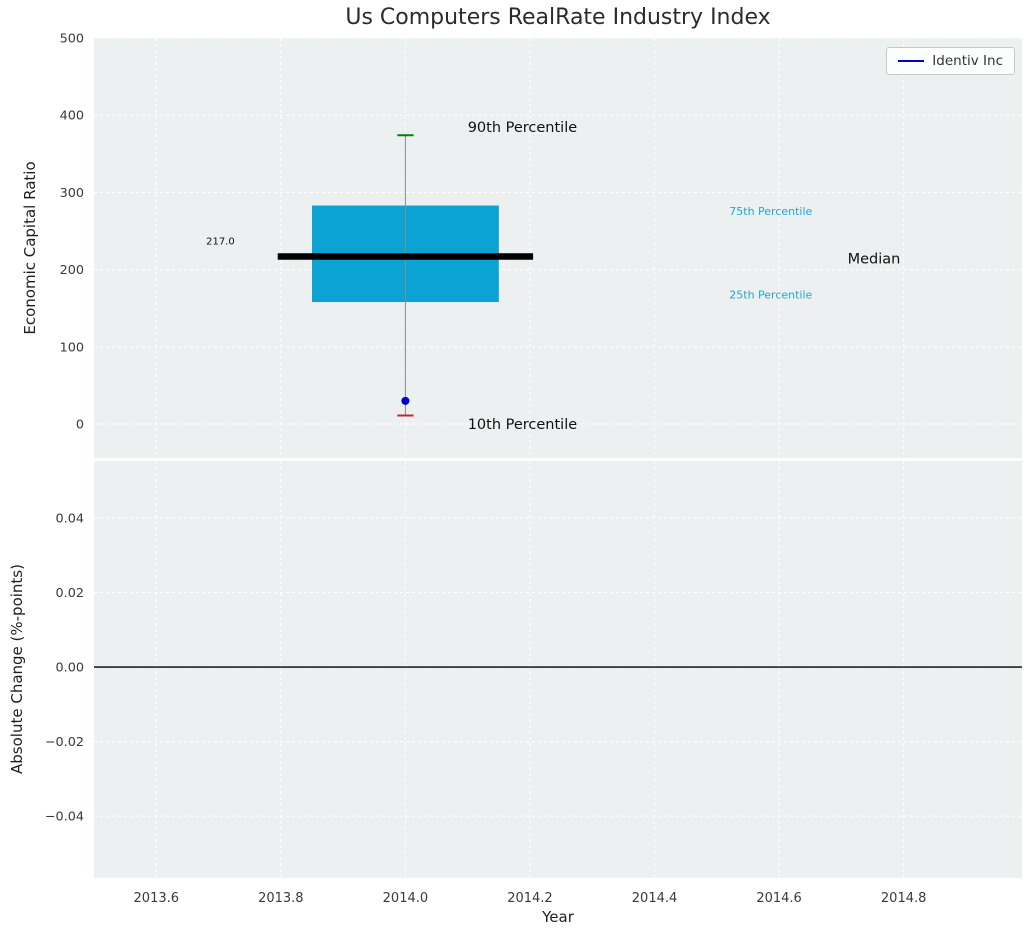 This screenshot has height=942, width=1034. I want to click on x-tick-label: 2013.6, so click(157, 898).